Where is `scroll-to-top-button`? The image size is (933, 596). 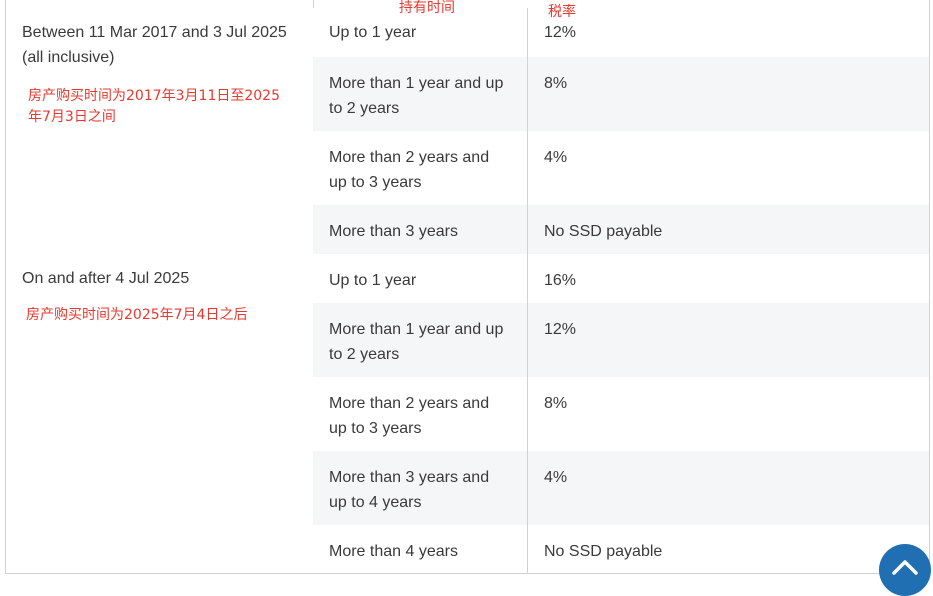 scroll-to-top-button is located at coordinates (905, 570).